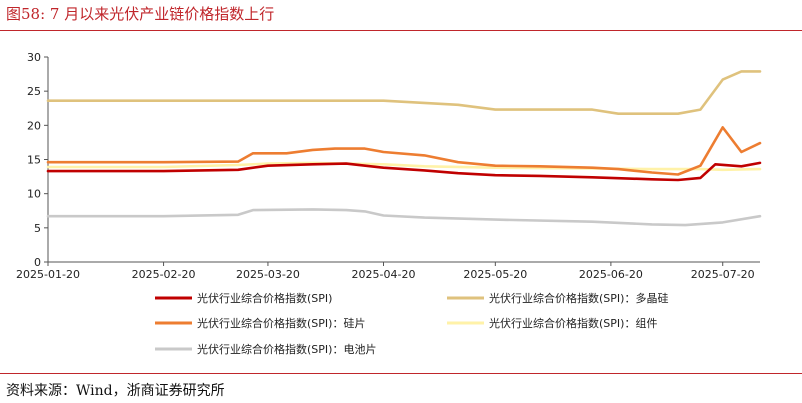  Describe the element at coordinates (384, 274) in the screenshot. I see `x-tick-label: 2025-04-20` at that location.